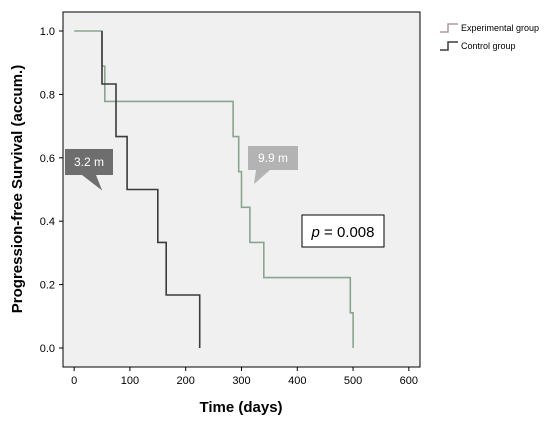  Describe the element at coordinates (17, 189) in the screenshot. I see `y-axis-title: Progression-free Survival (accum.)` at that location.